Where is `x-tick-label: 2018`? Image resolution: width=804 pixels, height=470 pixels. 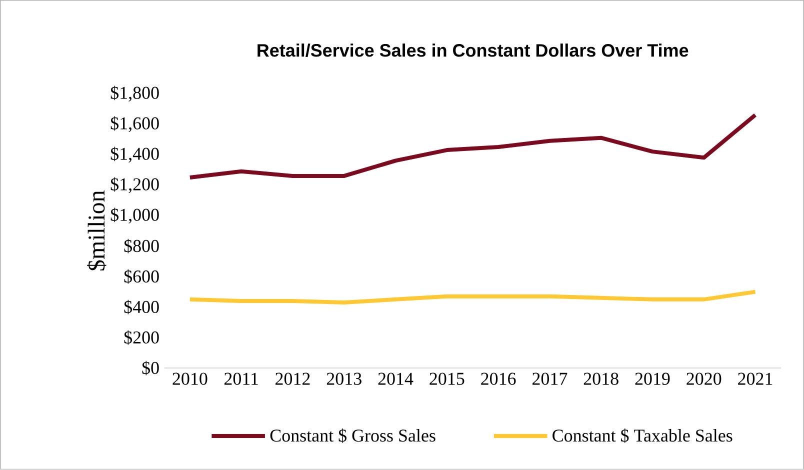 x-tick-label: 2018 is located at coordinates (601, 379).